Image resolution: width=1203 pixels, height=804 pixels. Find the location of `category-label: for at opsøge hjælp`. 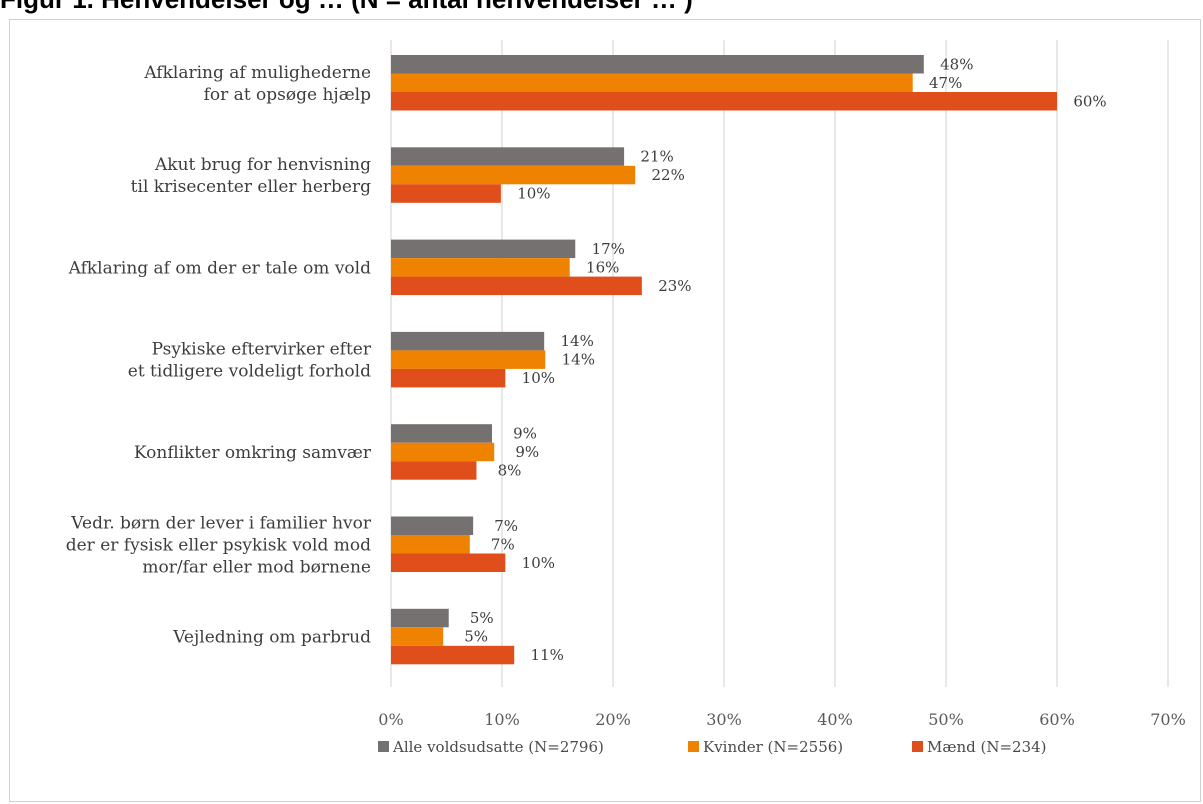

category-label: for at opsøge hjælp is located at coordinates (287, 95).